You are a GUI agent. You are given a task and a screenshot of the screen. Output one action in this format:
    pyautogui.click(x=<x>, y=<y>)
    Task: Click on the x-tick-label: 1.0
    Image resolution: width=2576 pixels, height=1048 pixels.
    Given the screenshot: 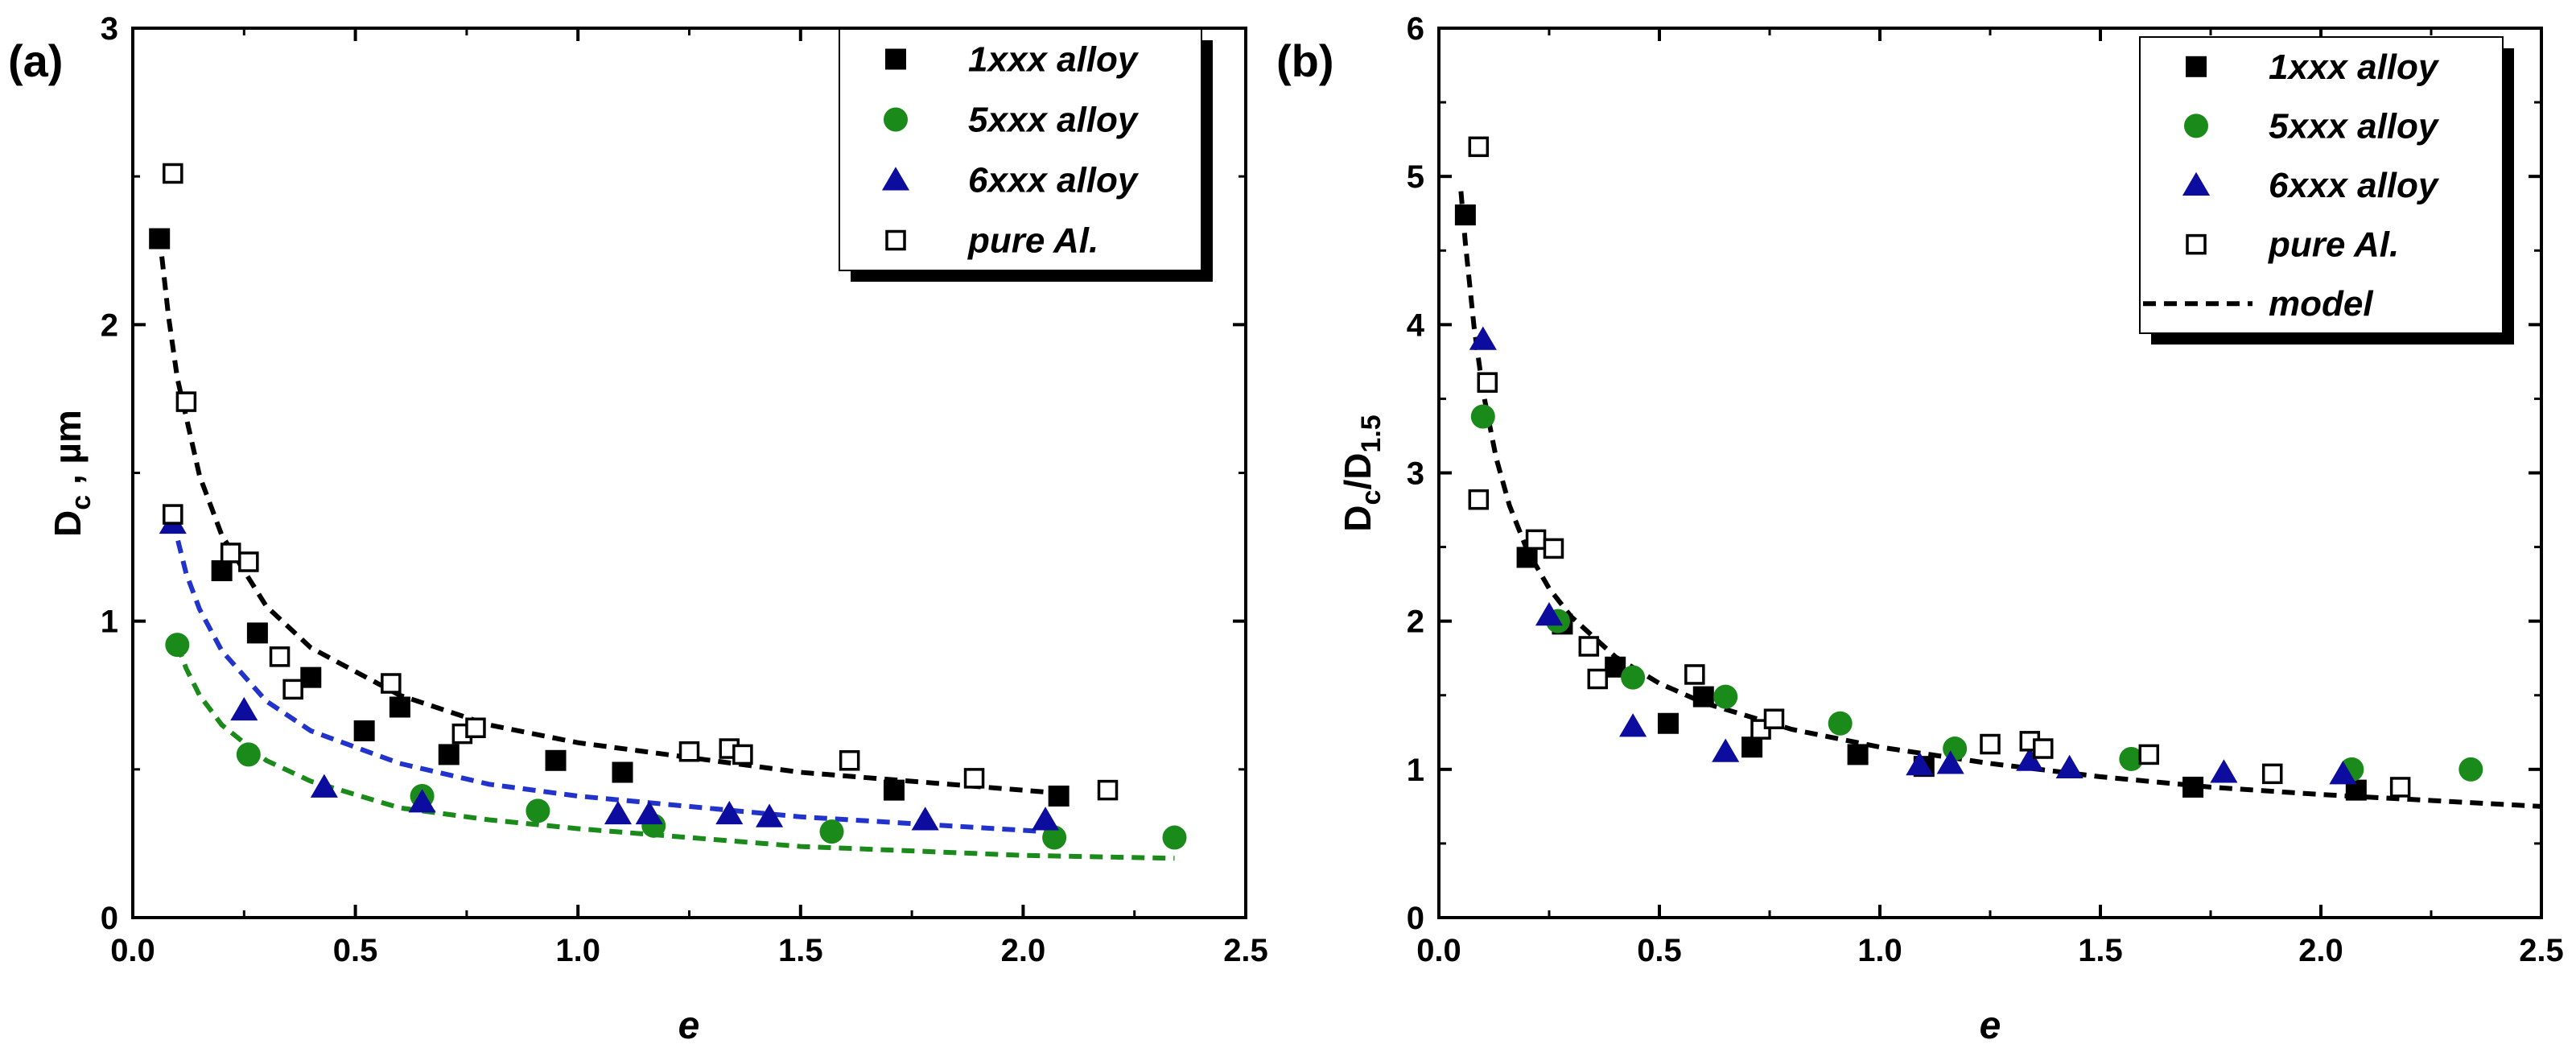 What is the action you would take?
    pyautogui.click(x=1879, y=950)
    